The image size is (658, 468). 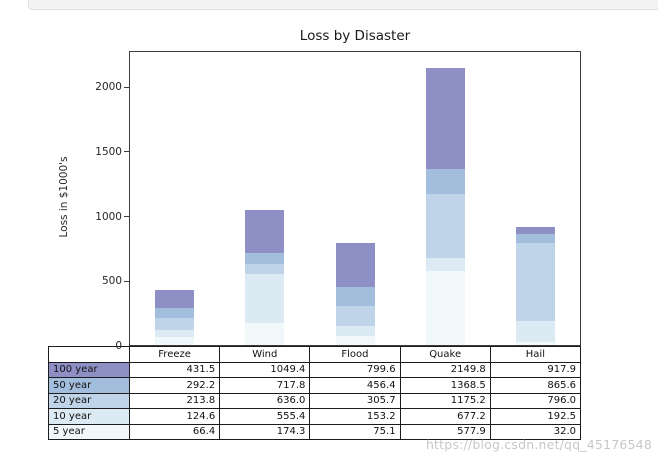 What do you see at coordinates (108, 87) in the screenshot?
I see `y-tick-label-2000: 2000` at bounding box center [108, 87].